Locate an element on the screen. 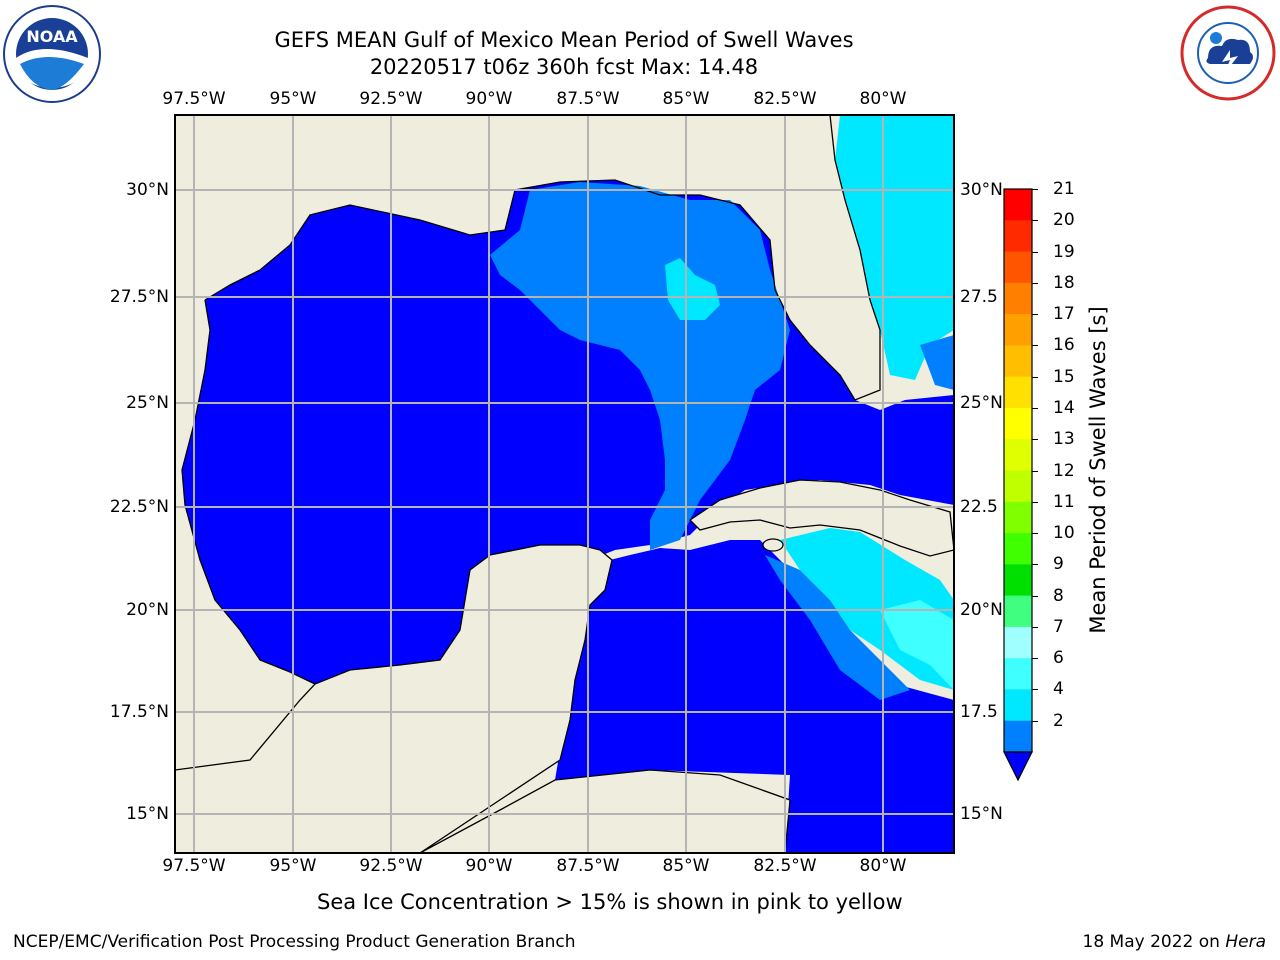 This screenshot has height=960, width=1280. lat-tick-right: 25°N is located at coordinates (981, 403).